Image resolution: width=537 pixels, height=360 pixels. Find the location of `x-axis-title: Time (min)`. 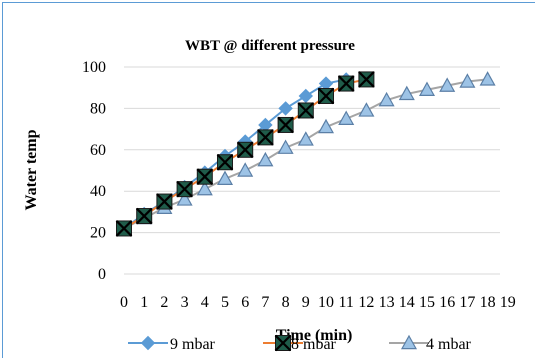

x-axis-title: Time (min) is located at coordinates (314, 335).